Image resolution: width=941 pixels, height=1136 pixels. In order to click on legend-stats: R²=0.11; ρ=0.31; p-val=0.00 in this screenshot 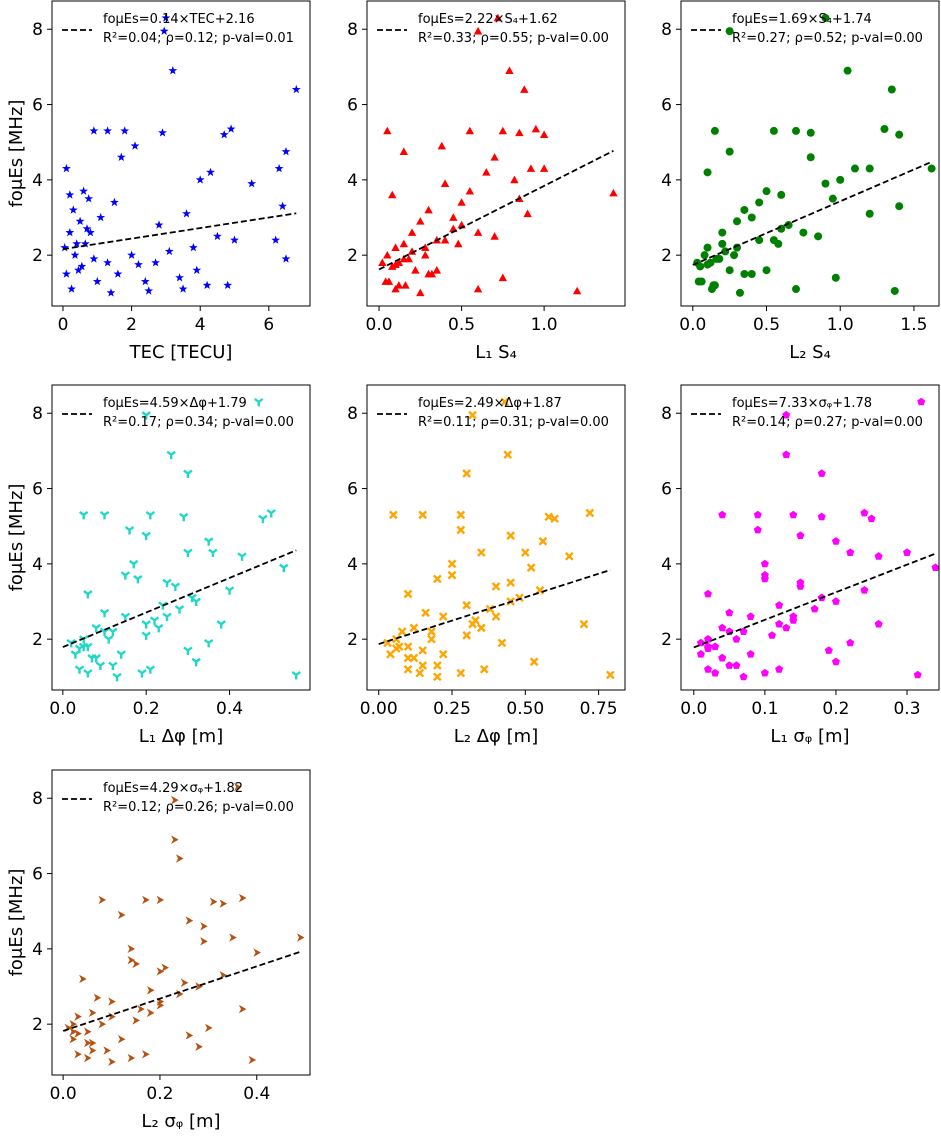, I will do `click(513, 422)`.